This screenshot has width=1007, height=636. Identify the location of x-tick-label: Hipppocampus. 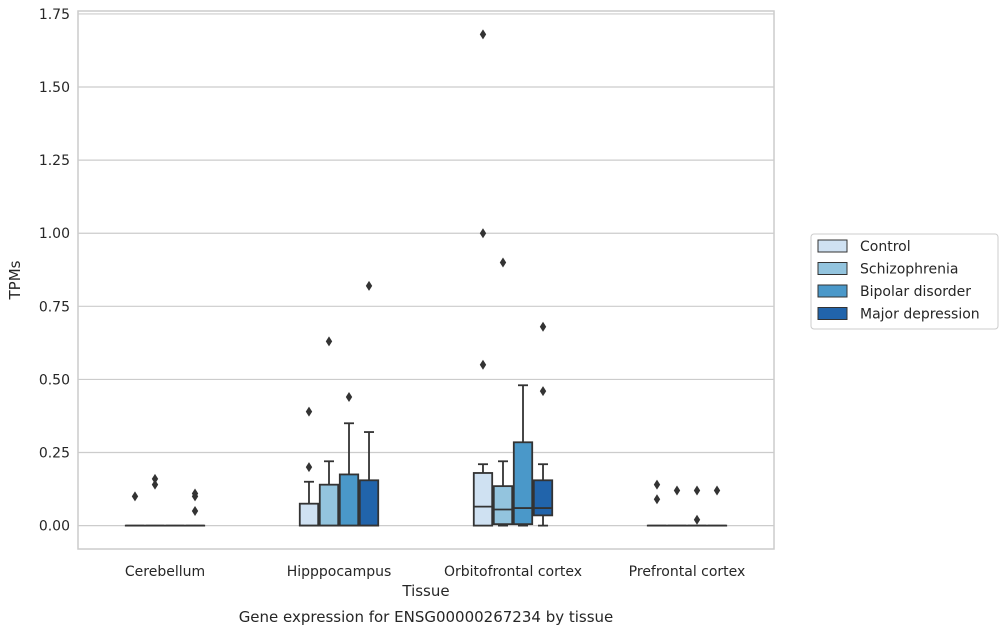
(339, 572).